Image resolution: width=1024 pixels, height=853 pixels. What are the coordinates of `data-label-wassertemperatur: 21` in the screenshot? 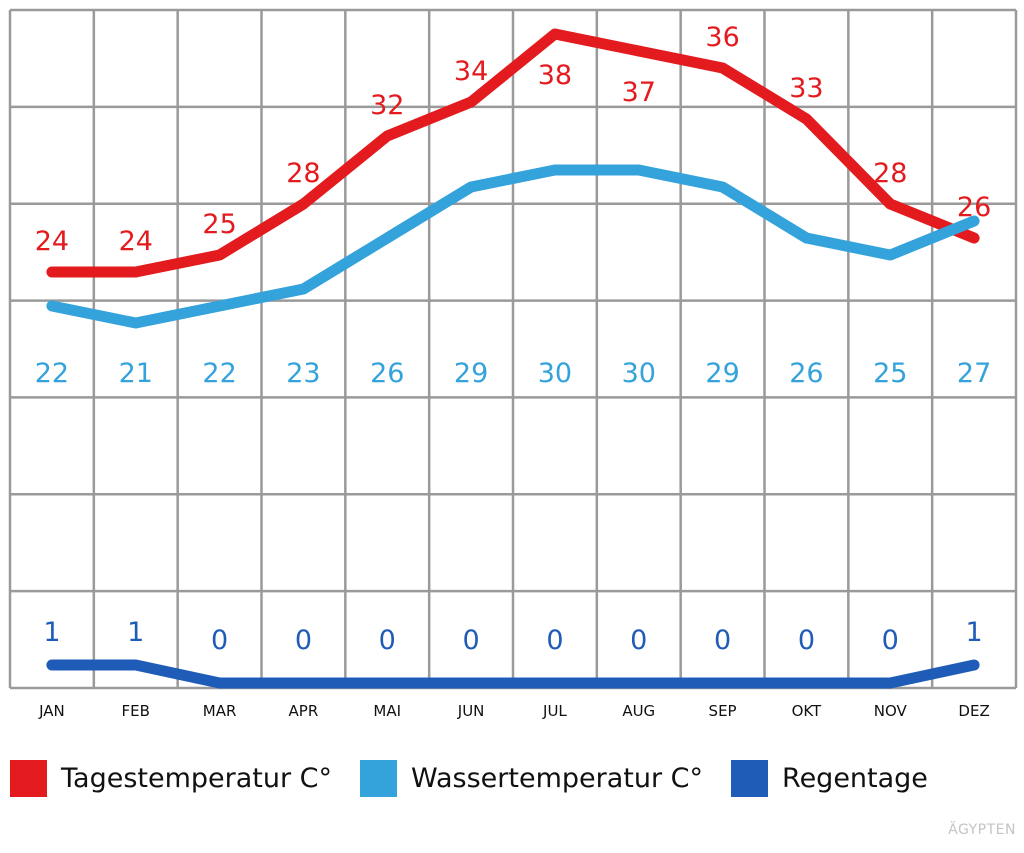 It's located at (136, 373).